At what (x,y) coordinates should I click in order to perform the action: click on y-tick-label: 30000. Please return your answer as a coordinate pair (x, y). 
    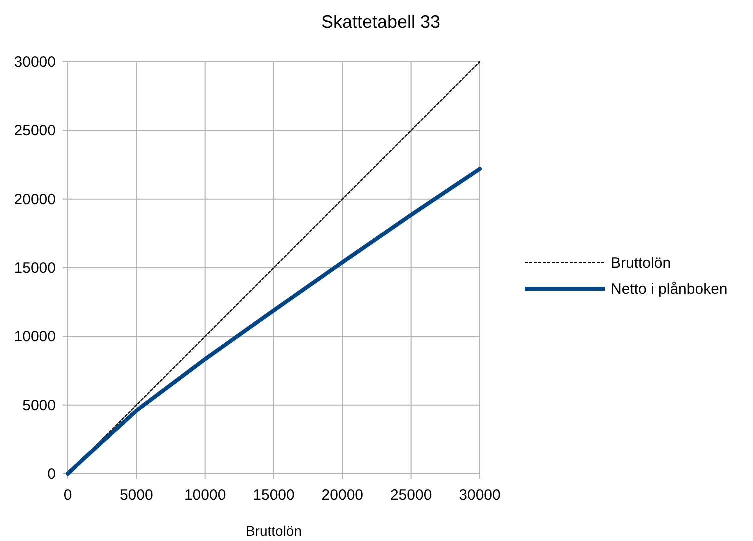
    Looking at the image, I should click on (35, 62).